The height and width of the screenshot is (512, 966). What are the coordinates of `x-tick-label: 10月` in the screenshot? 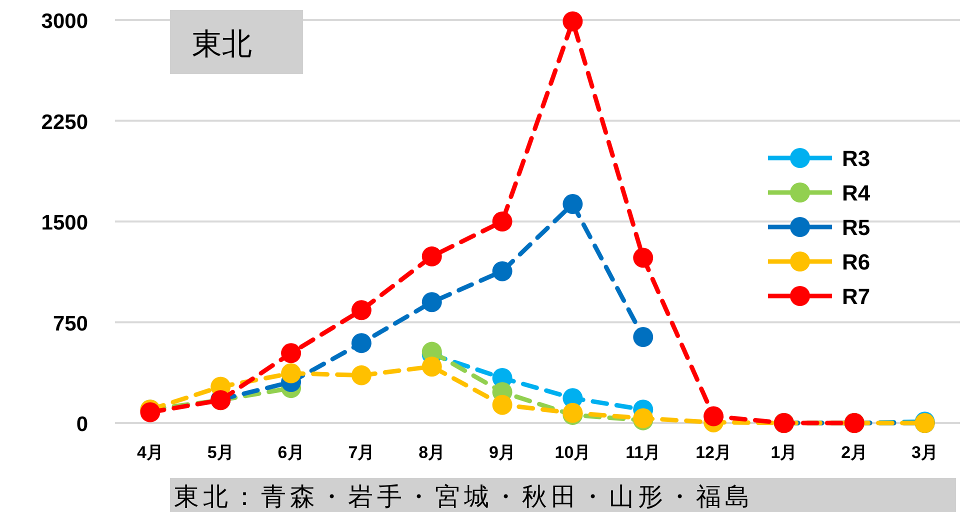 It's located at (572, 452).